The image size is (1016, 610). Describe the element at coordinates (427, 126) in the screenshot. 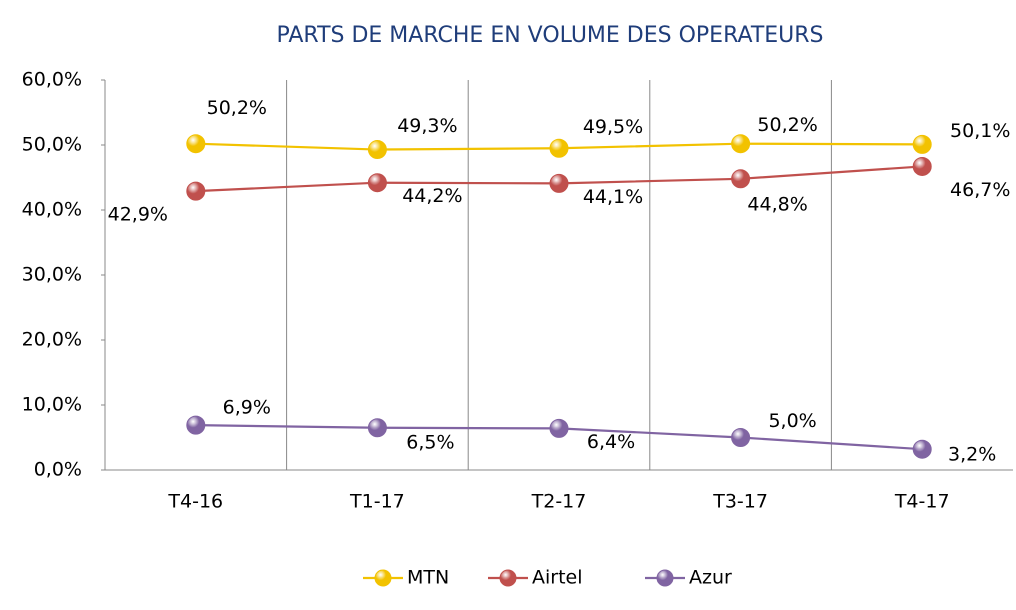

I see `data-label: 49,3%` at that location.